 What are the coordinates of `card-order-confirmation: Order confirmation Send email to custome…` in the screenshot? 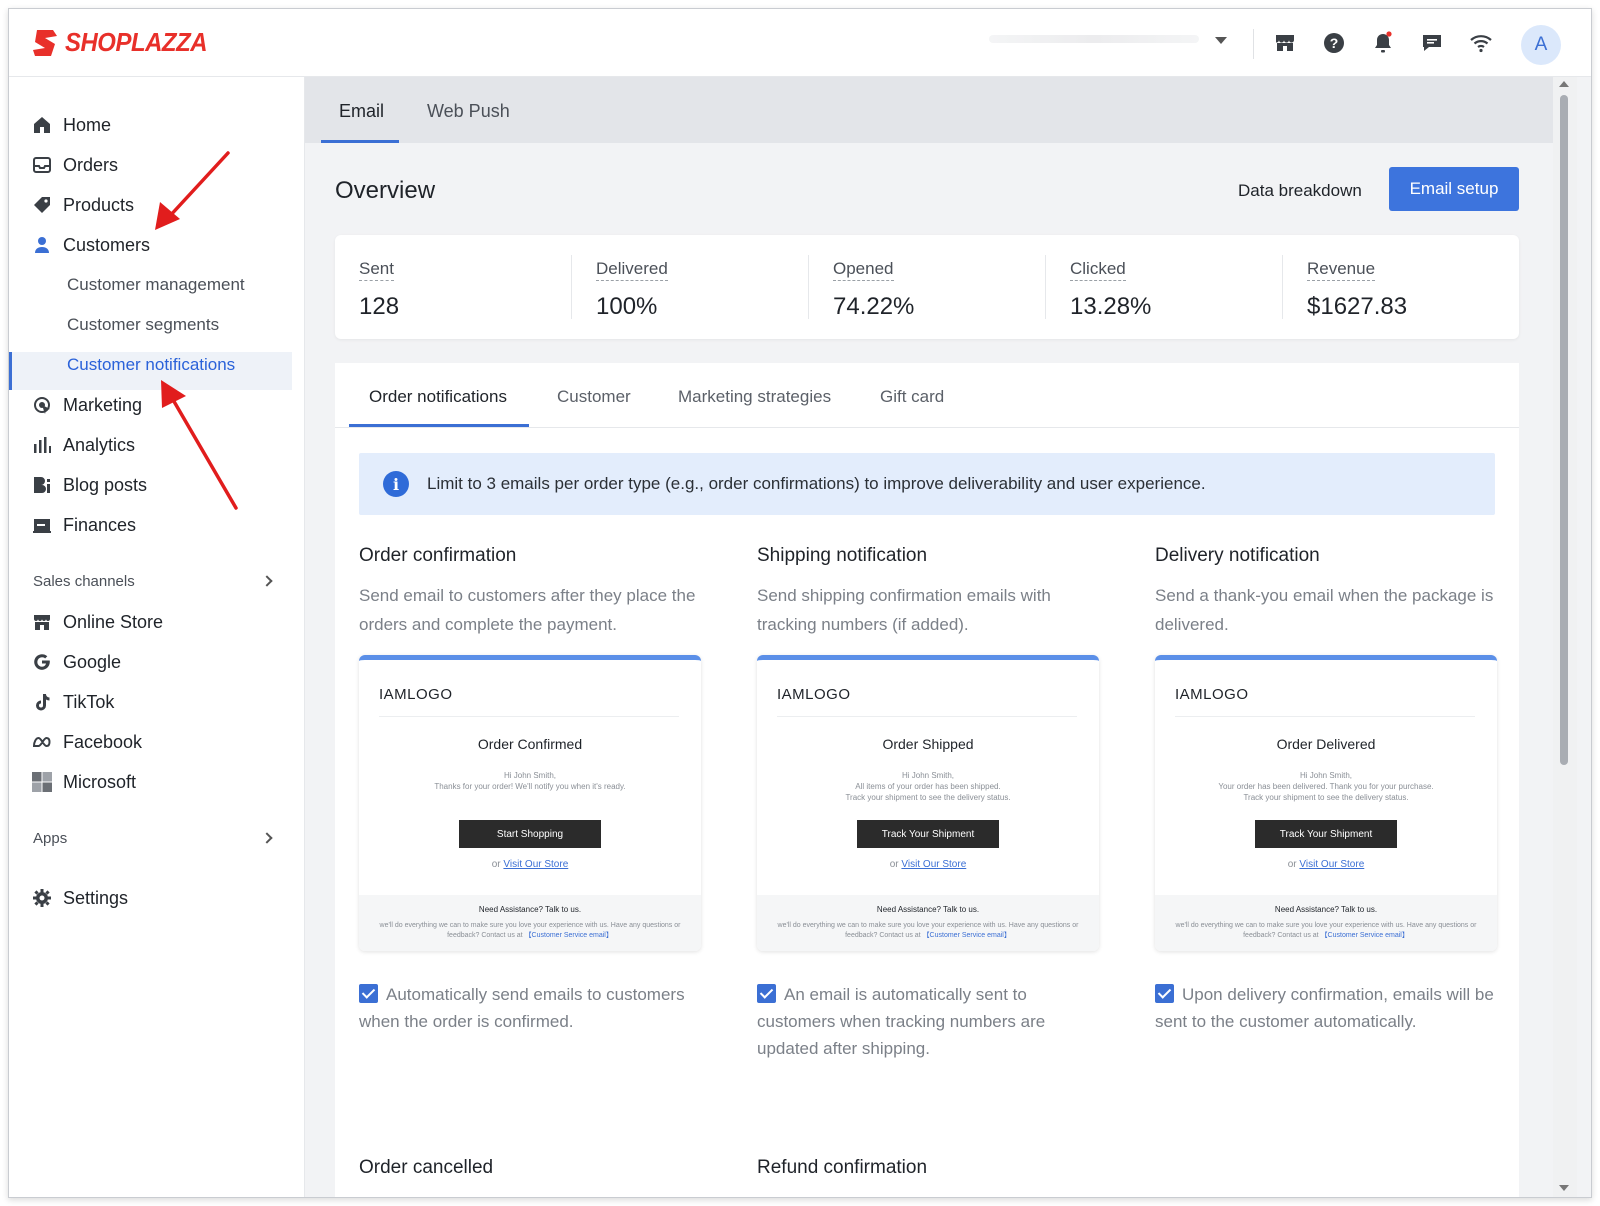 It's located at (530, 788).